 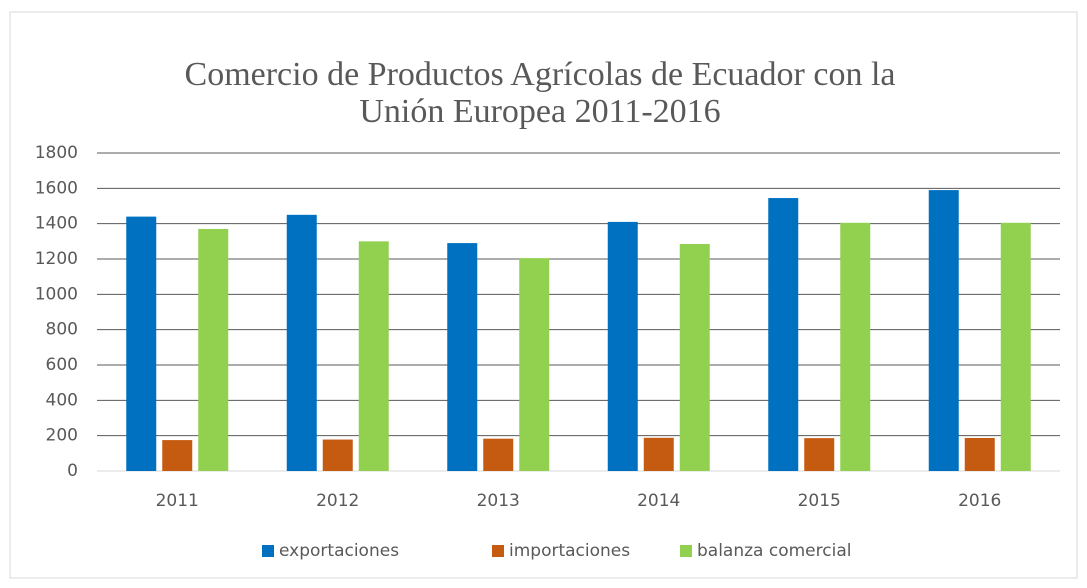 I want to click on x-tick-label: 2013, so click(x=498, y=501).